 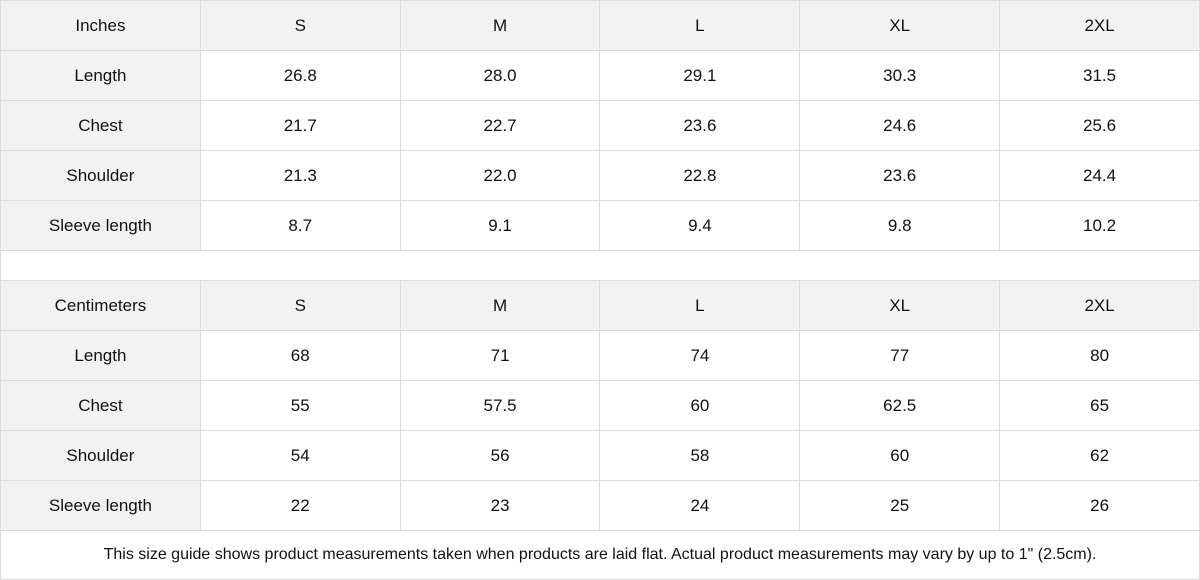 What do you see at coordinates (300, 125) in the screenshot?
I see `measurement-cell: 21.7` at bounding box center [300, 125].